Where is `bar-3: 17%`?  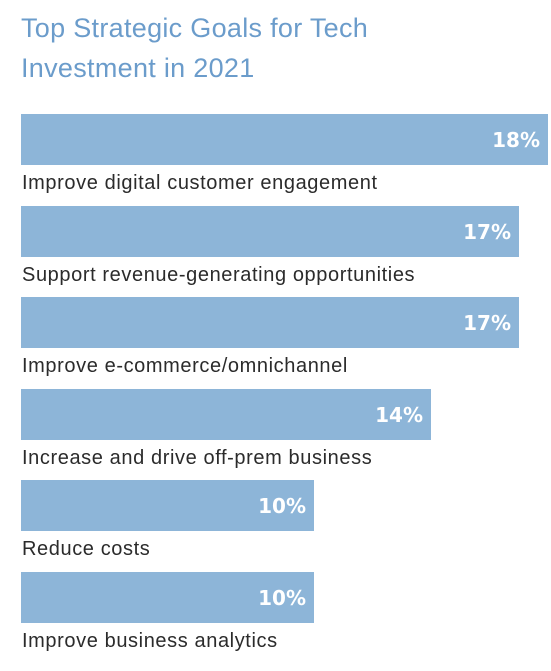
bar-3: 17% is located at coordinates (270, 322).